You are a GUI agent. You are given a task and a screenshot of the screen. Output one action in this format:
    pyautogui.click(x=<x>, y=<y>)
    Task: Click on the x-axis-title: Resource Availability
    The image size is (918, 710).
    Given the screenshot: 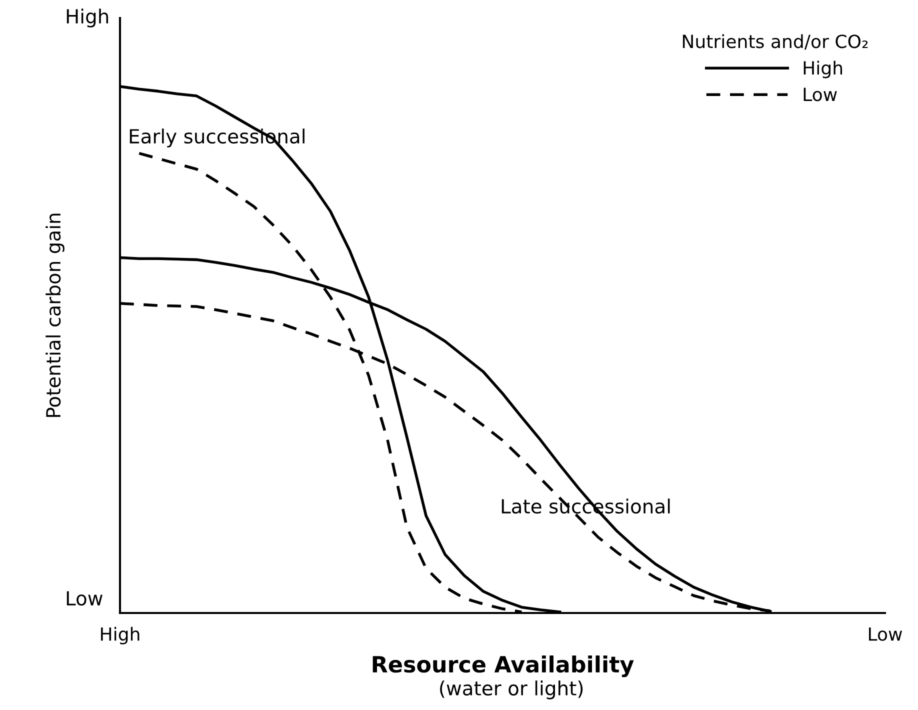 What is the action you would take?
    pyautogui.click(x=503, y=666)
    